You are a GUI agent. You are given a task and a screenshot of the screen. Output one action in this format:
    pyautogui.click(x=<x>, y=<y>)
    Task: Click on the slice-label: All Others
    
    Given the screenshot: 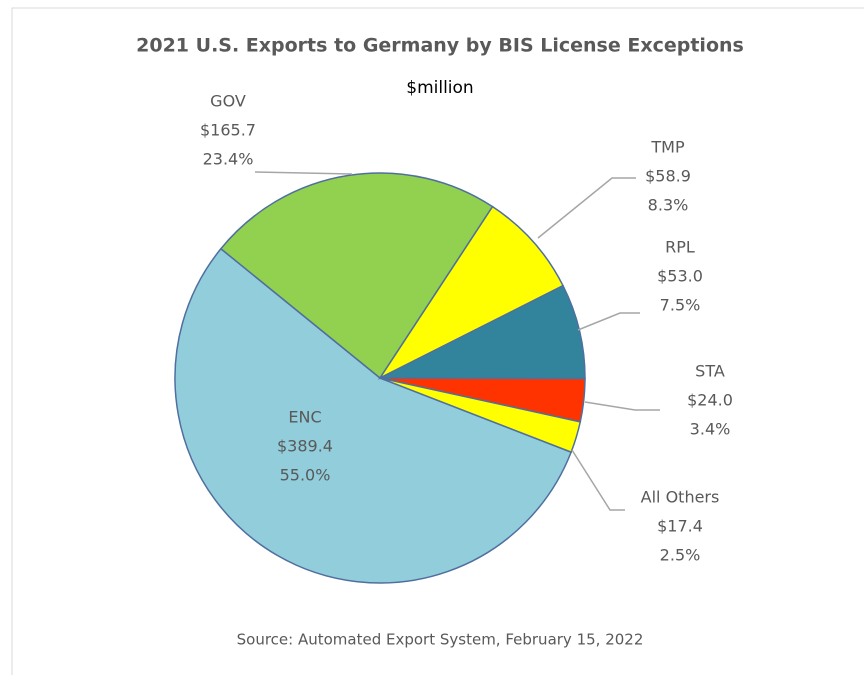 What is the action you would take?
    pyautogui.click(x=680, y=497)
    